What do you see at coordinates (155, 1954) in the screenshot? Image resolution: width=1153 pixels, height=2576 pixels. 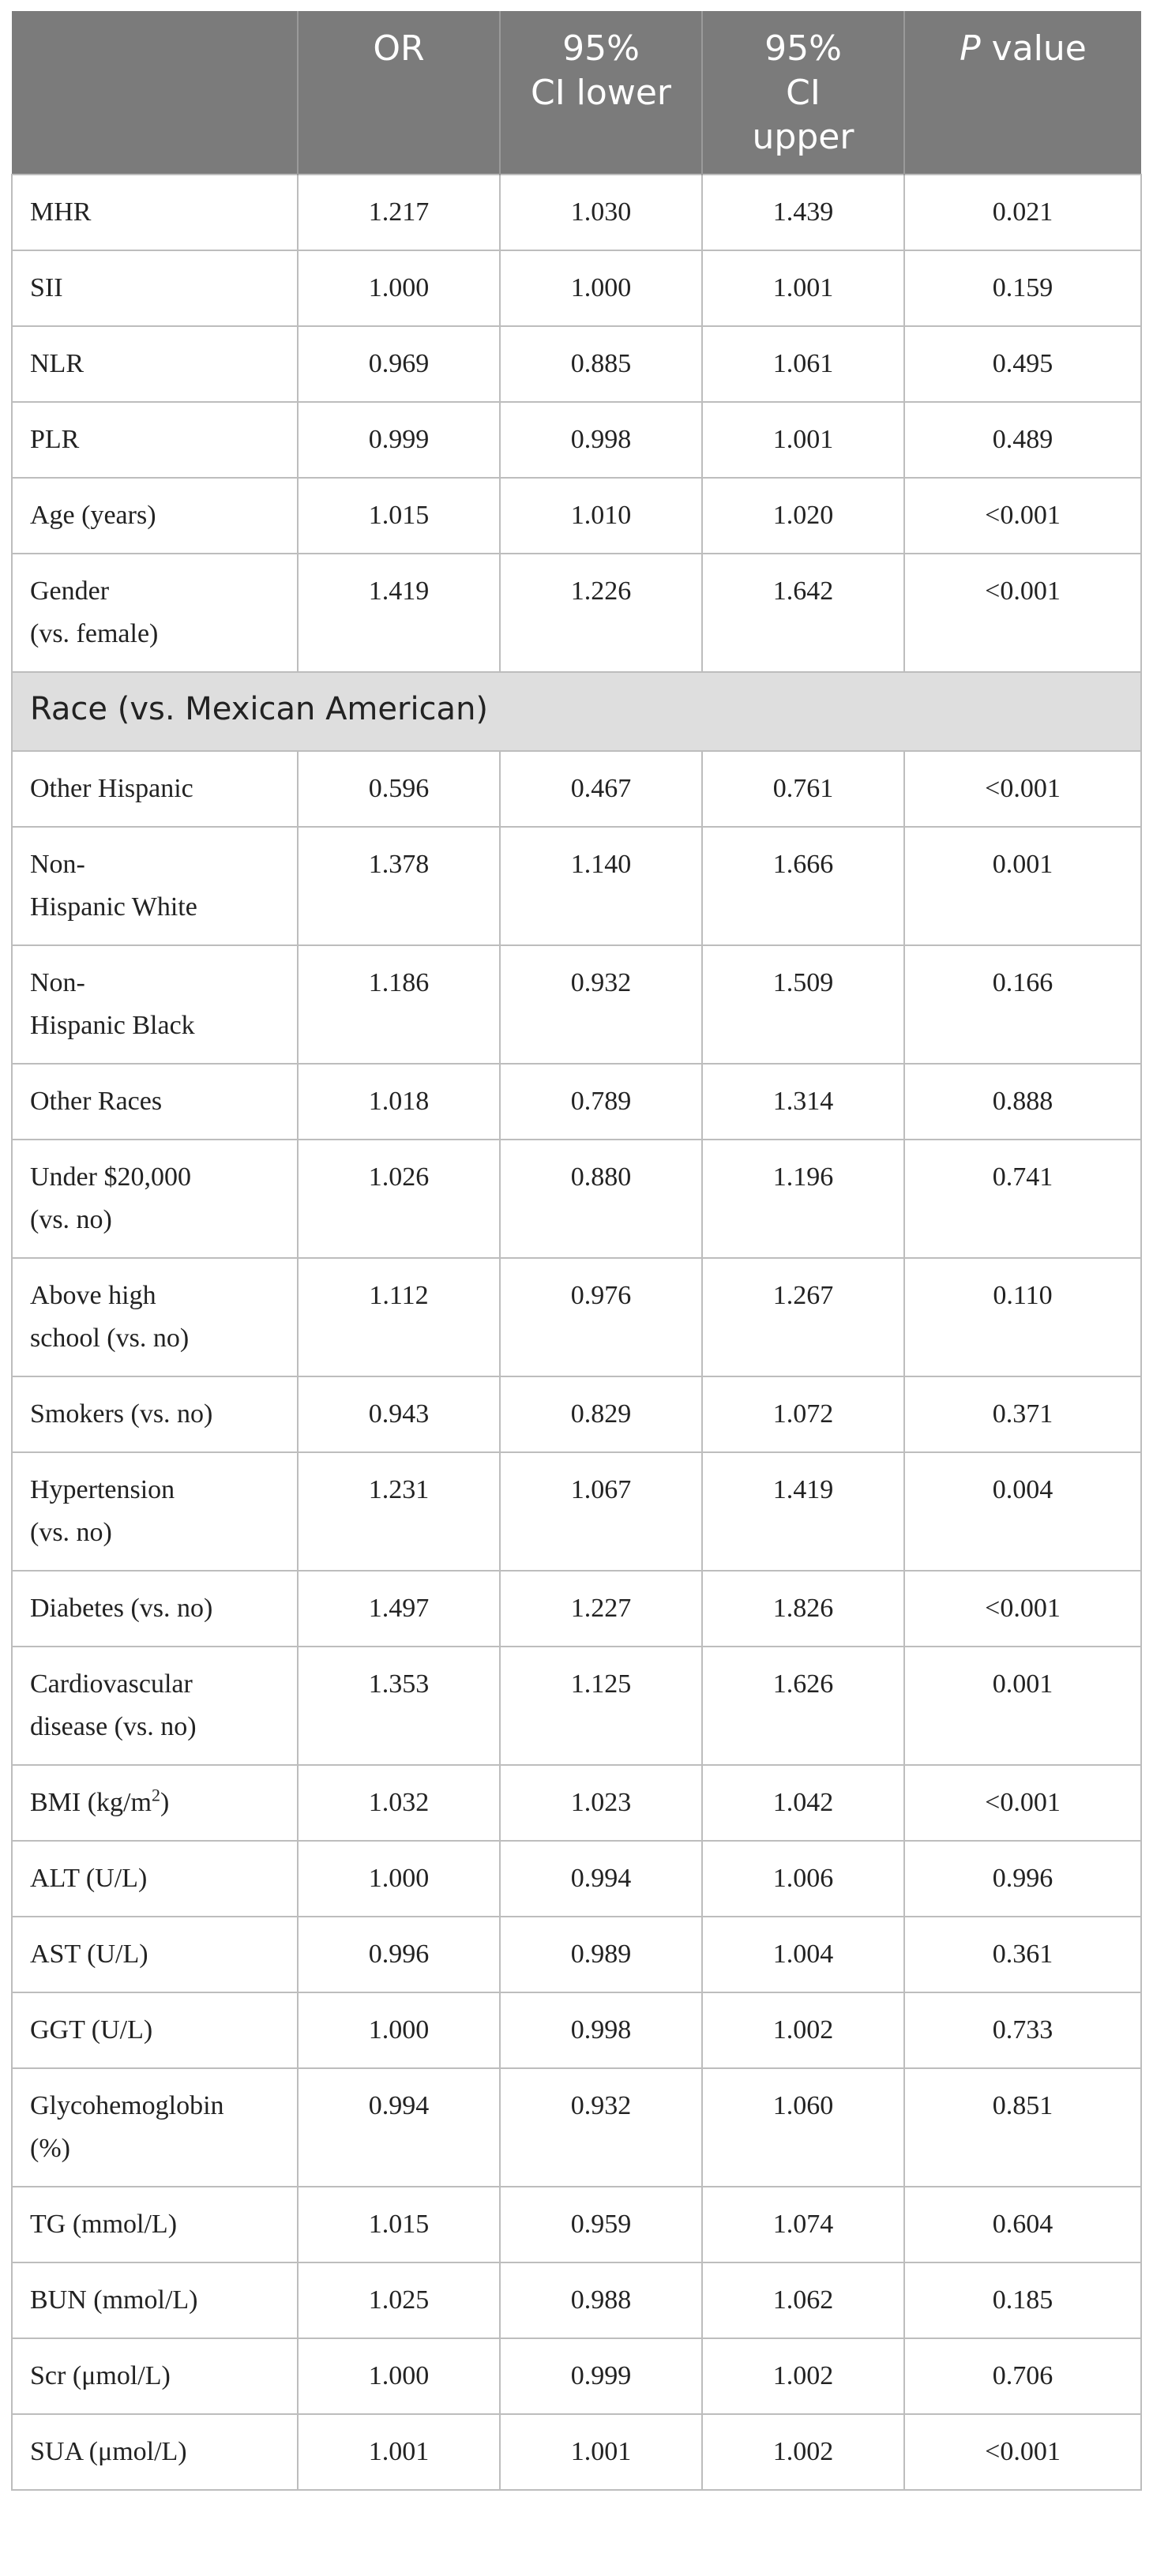 I see `row-label: AST (U/L)` at bounding box center [155, 1954].